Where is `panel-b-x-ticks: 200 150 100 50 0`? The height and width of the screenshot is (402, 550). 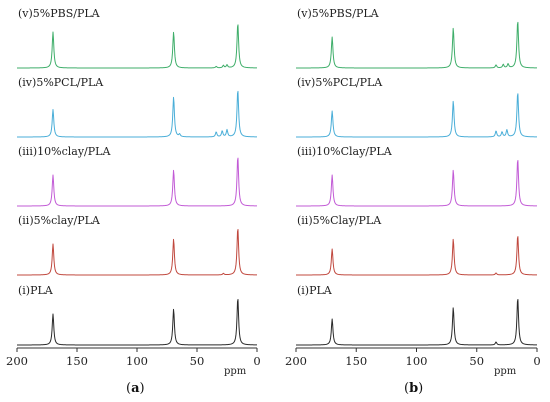 panel-b-x-ticks: 200 150 100 50 0 is located at coordinates (413, 358).